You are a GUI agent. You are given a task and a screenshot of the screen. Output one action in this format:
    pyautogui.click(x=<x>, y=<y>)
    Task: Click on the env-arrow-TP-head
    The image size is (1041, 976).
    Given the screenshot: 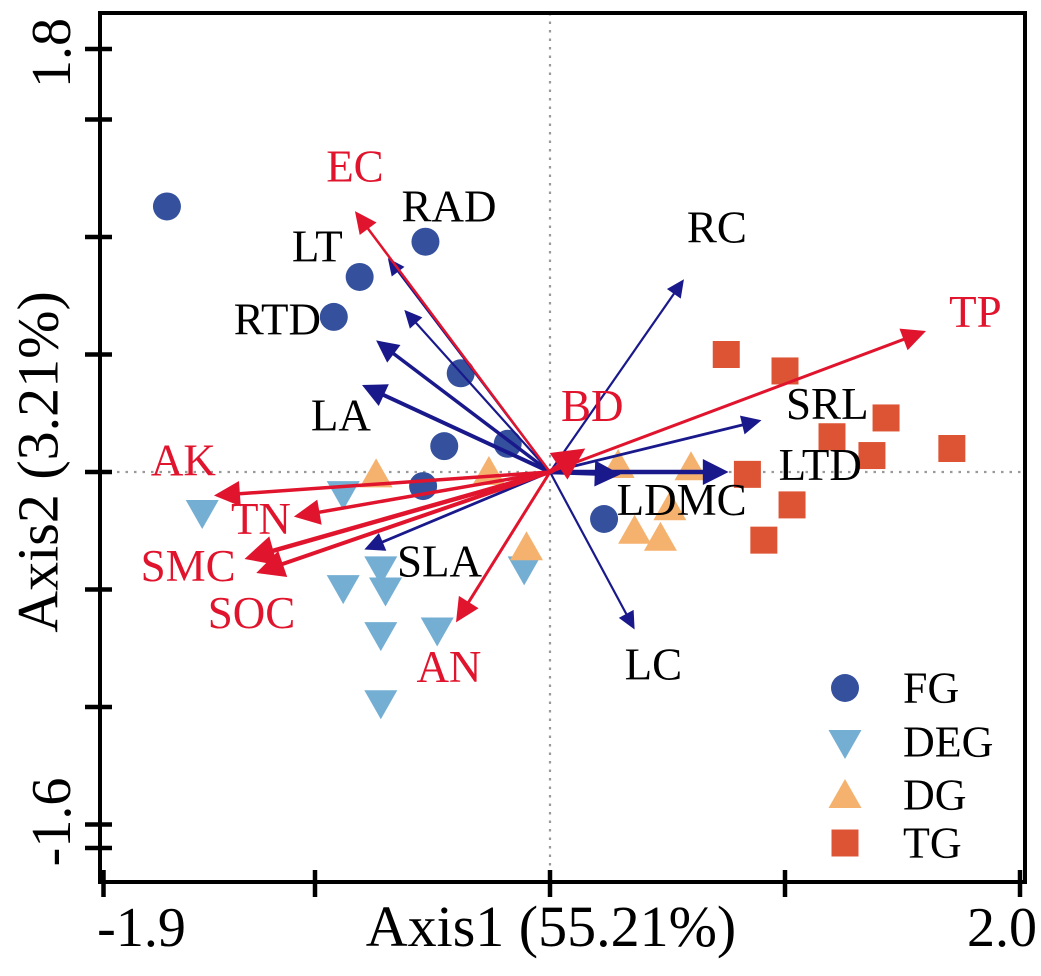 What is the action you would take?
    pyautogui.click(x=912, y=339)
    